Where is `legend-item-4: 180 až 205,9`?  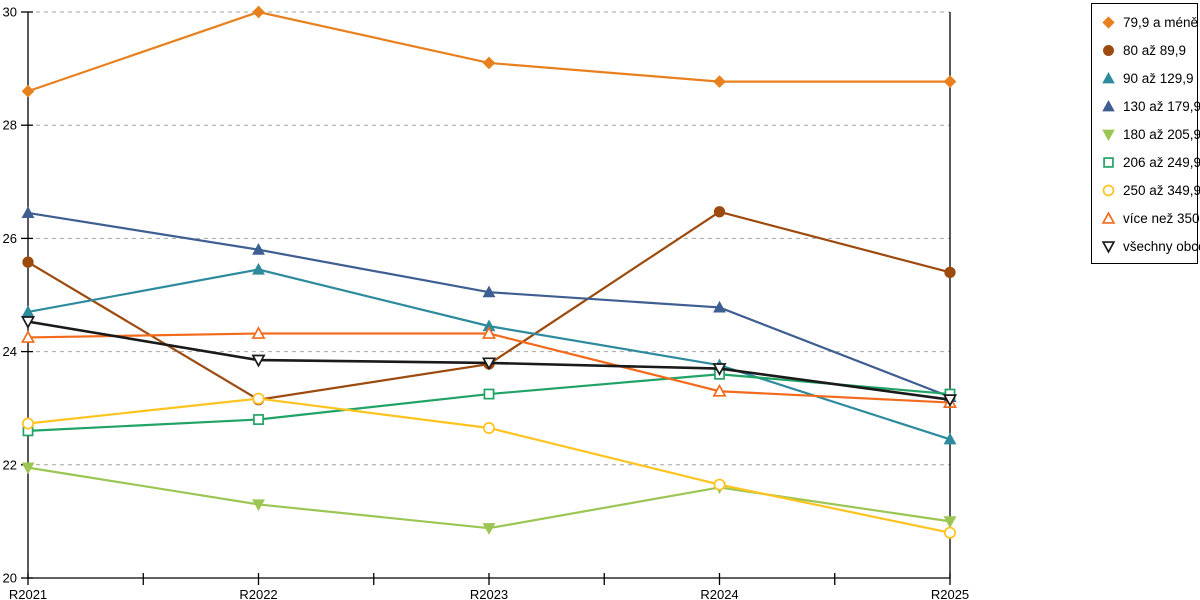
legend-item-4: 180 až 205,9 is located at coordinates (1150, 134).